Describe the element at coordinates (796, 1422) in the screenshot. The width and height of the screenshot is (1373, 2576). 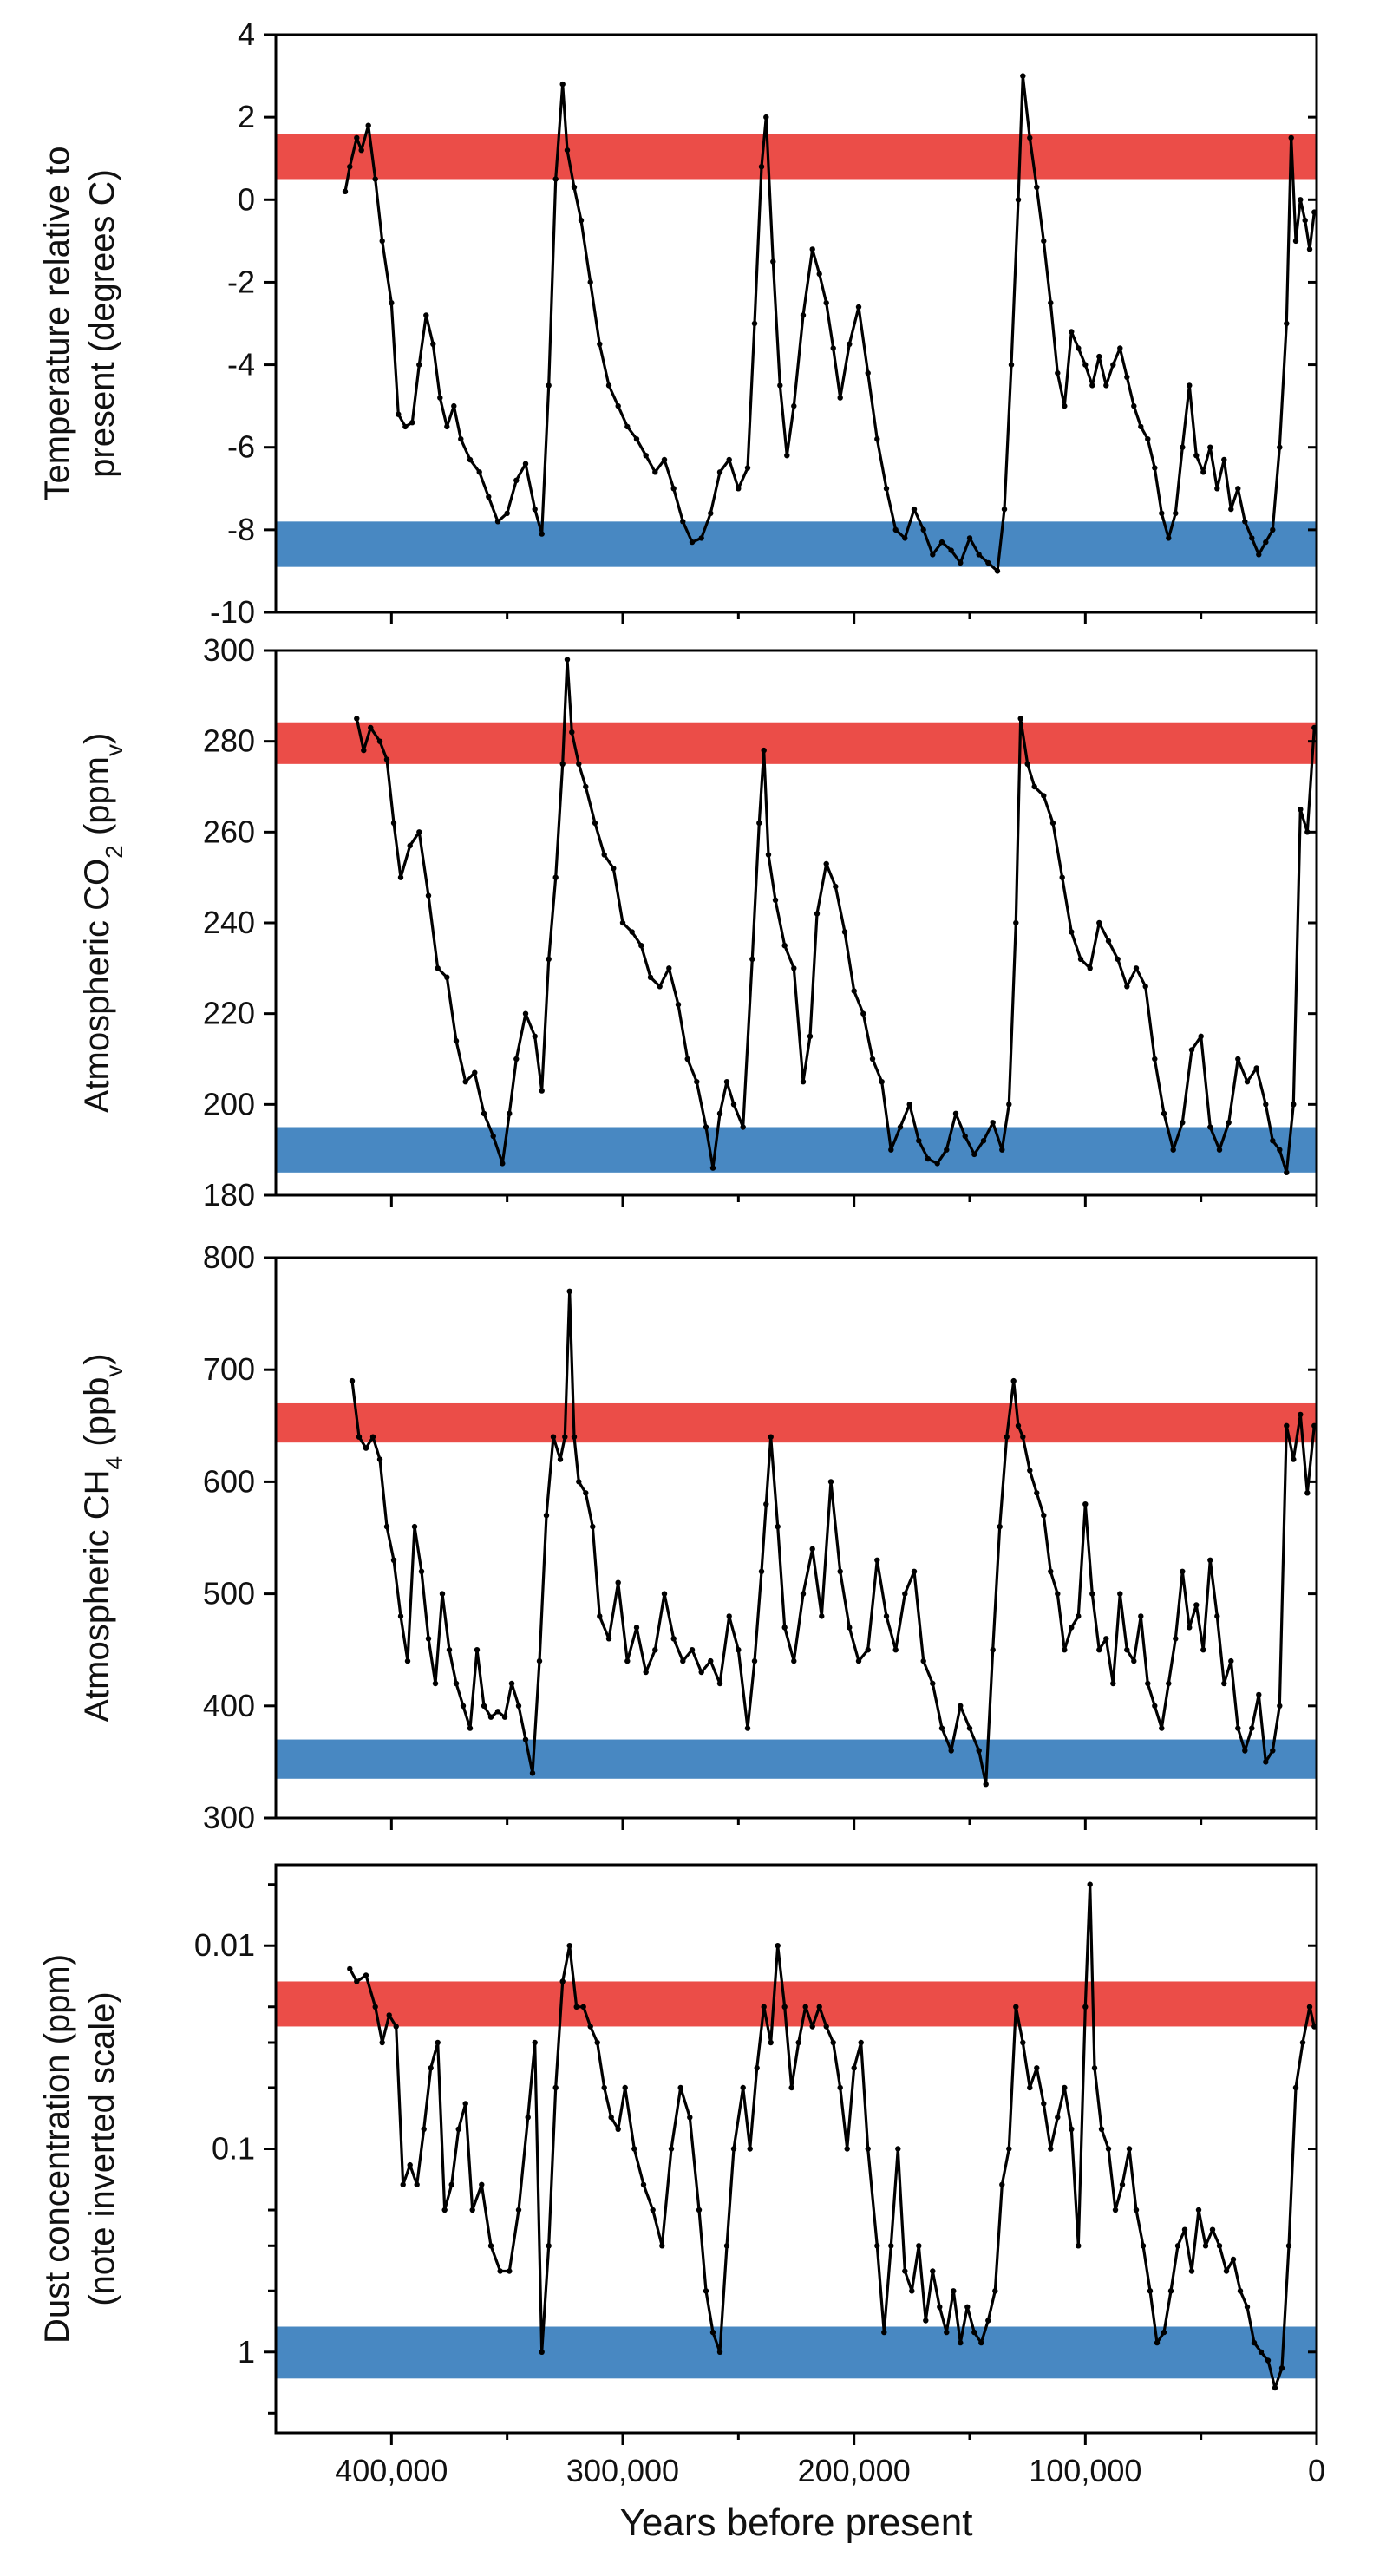
I see `warm-band` at that location.